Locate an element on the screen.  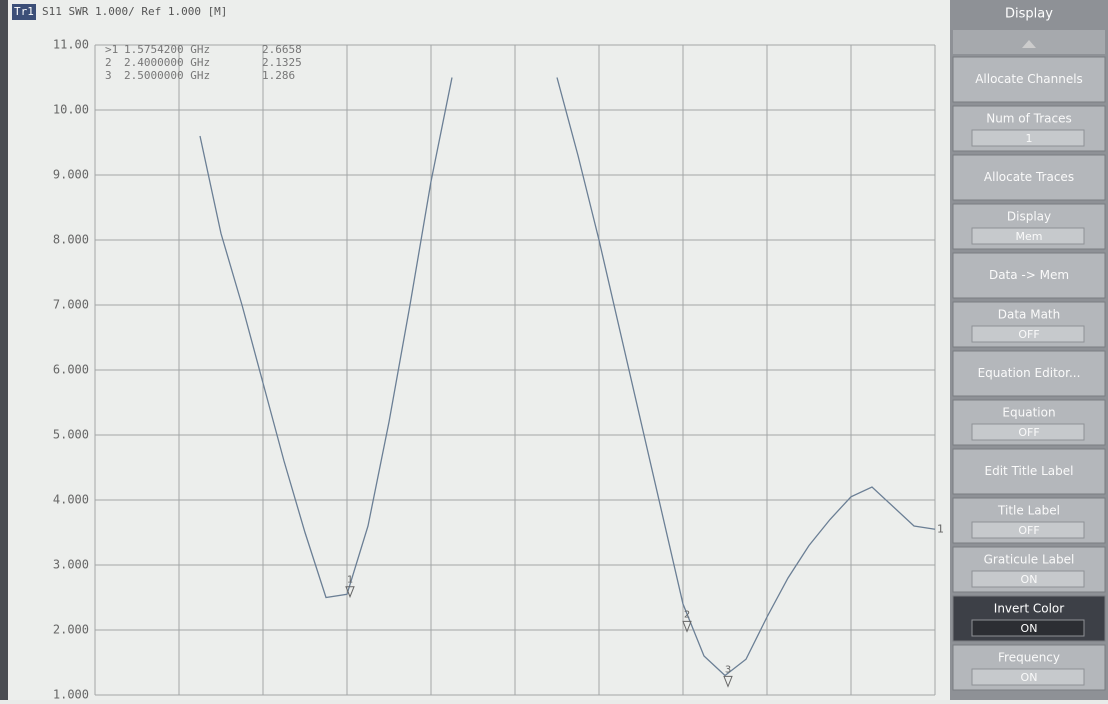
marker-id: 3 is located at coordinates (108, 75).